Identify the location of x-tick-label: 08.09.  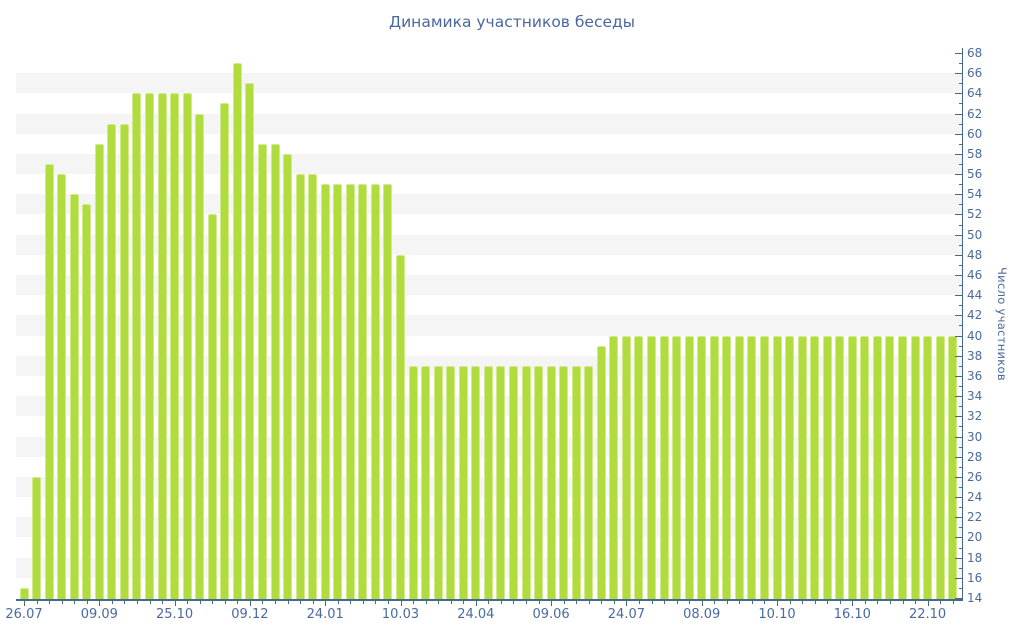
(702, 614).